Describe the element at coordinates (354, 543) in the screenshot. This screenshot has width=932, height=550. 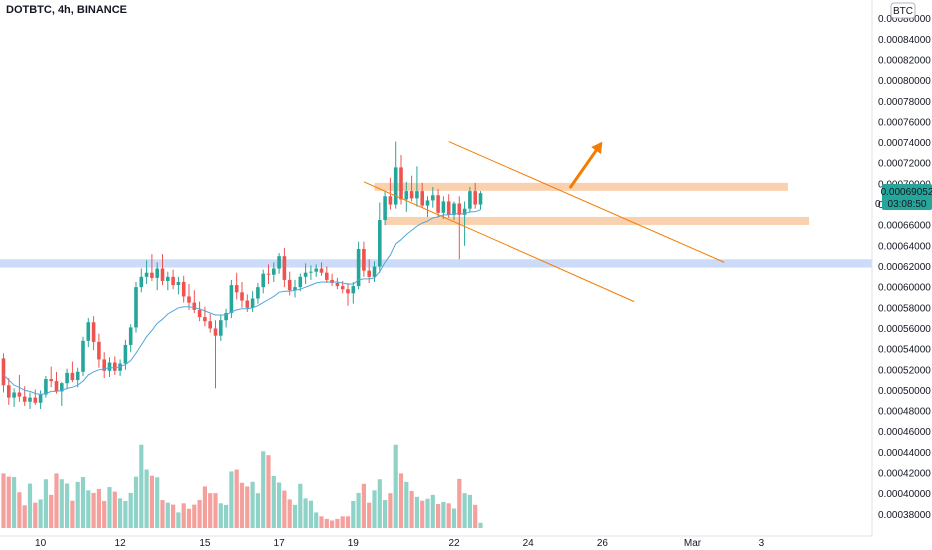
I see `time-tick-label: 19` at that location.